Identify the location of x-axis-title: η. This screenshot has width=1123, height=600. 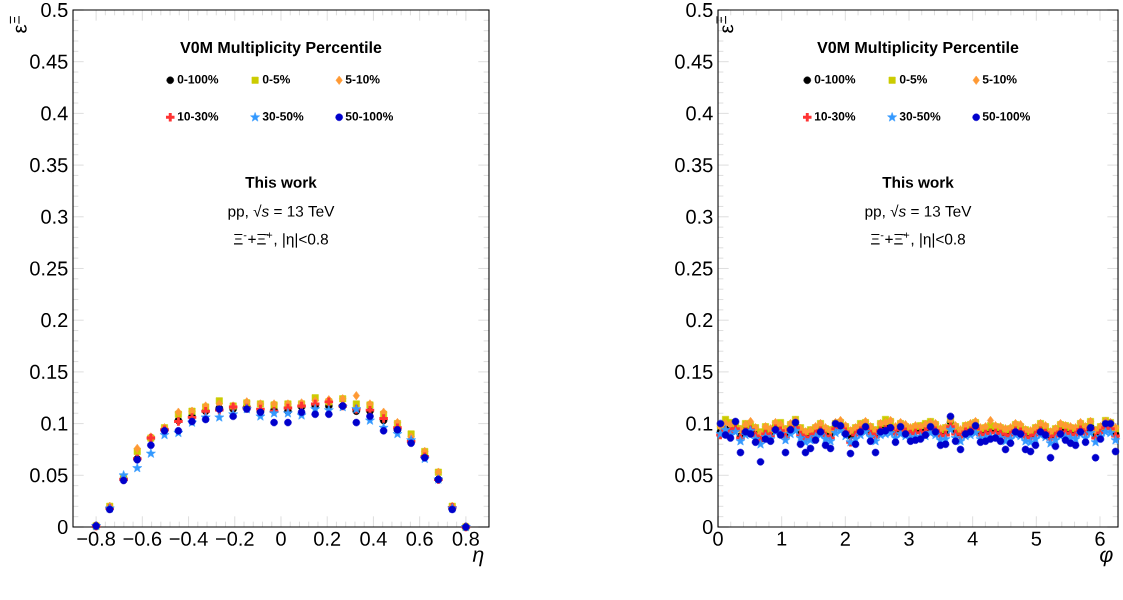
(478, 558).